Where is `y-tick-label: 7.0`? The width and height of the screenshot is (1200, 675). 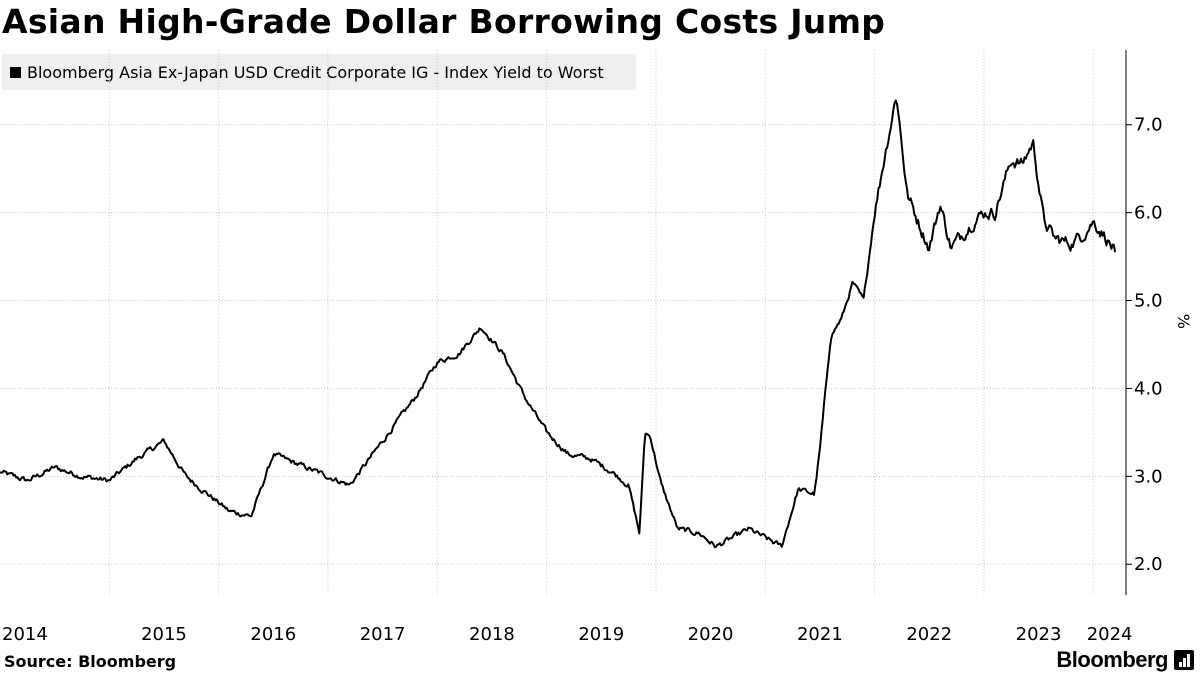 y-tick-label: 7.0 is located at coordinates (1148, 125).